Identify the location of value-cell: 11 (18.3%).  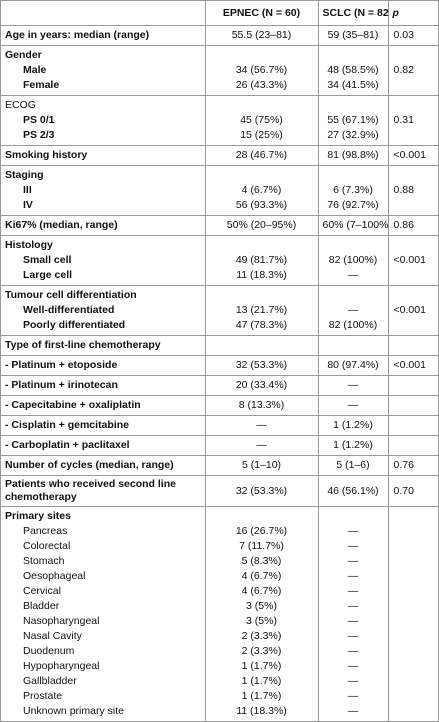
(261, 277).